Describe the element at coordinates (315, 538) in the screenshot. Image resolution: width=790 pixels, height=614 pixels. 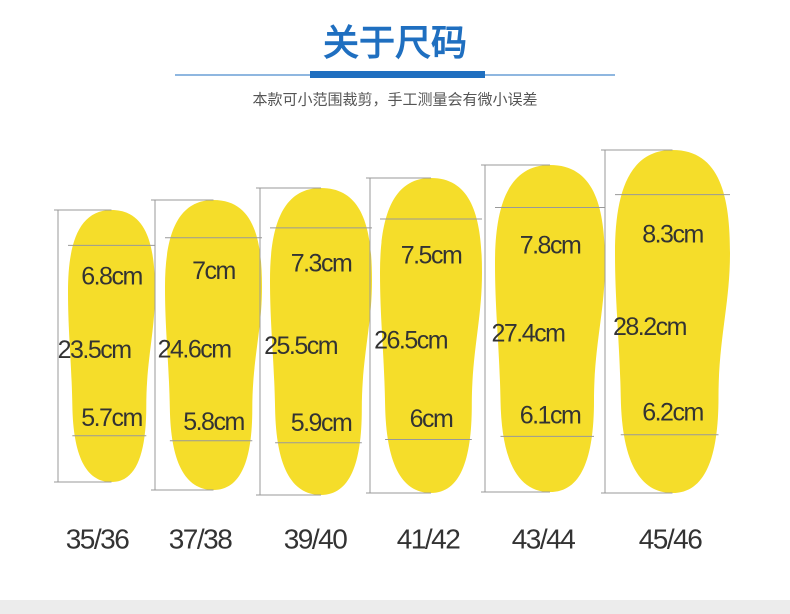
I see `size-label: 39/40` at that location.